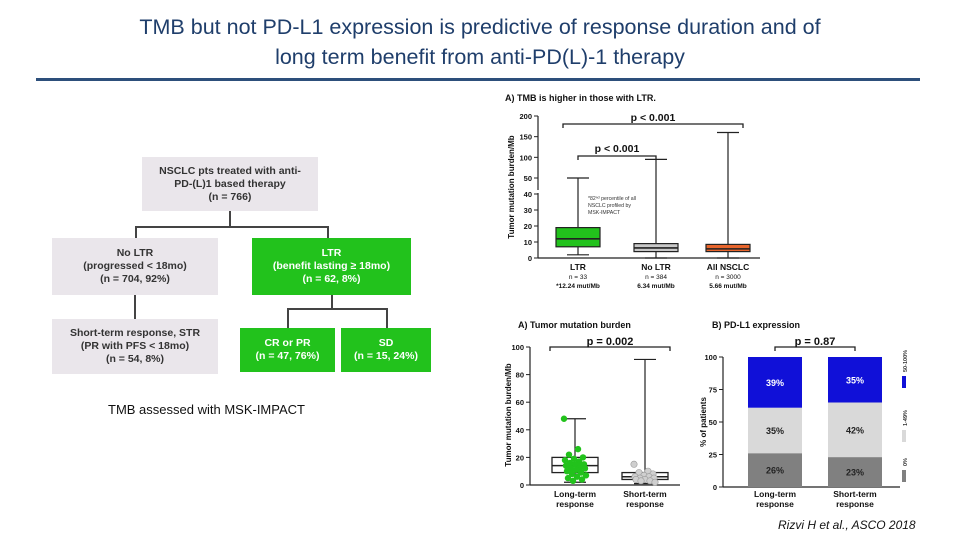 The width and height of the screenshot is (960, 540). I want to click on footer-note: TMB assessed with MSK-IMPACT, so click(206, 409).